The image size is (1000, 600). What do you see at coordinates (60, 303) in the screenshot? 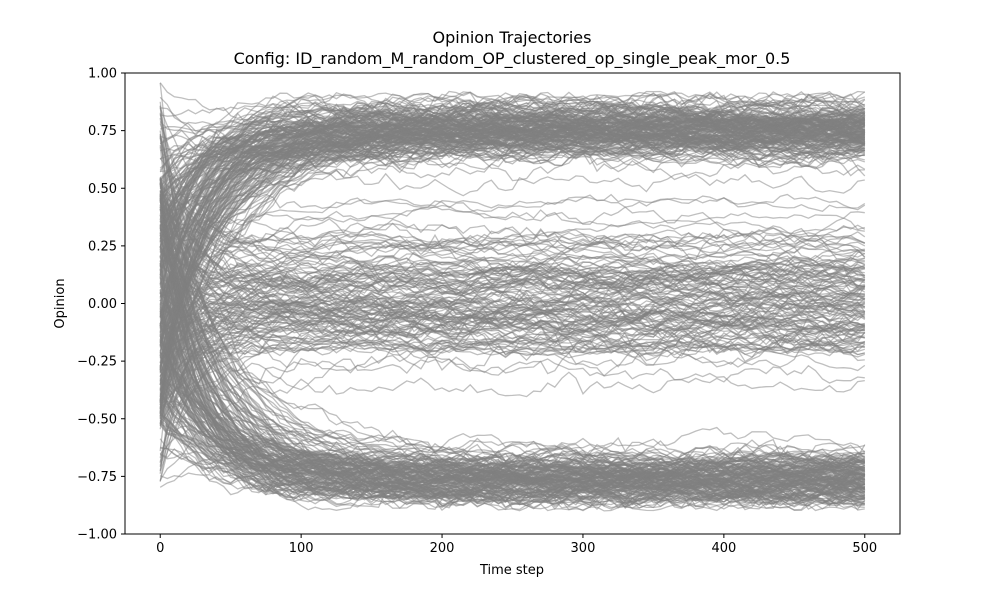
I see `y-axis-label: Opinion` at bounding box center [60, 303].